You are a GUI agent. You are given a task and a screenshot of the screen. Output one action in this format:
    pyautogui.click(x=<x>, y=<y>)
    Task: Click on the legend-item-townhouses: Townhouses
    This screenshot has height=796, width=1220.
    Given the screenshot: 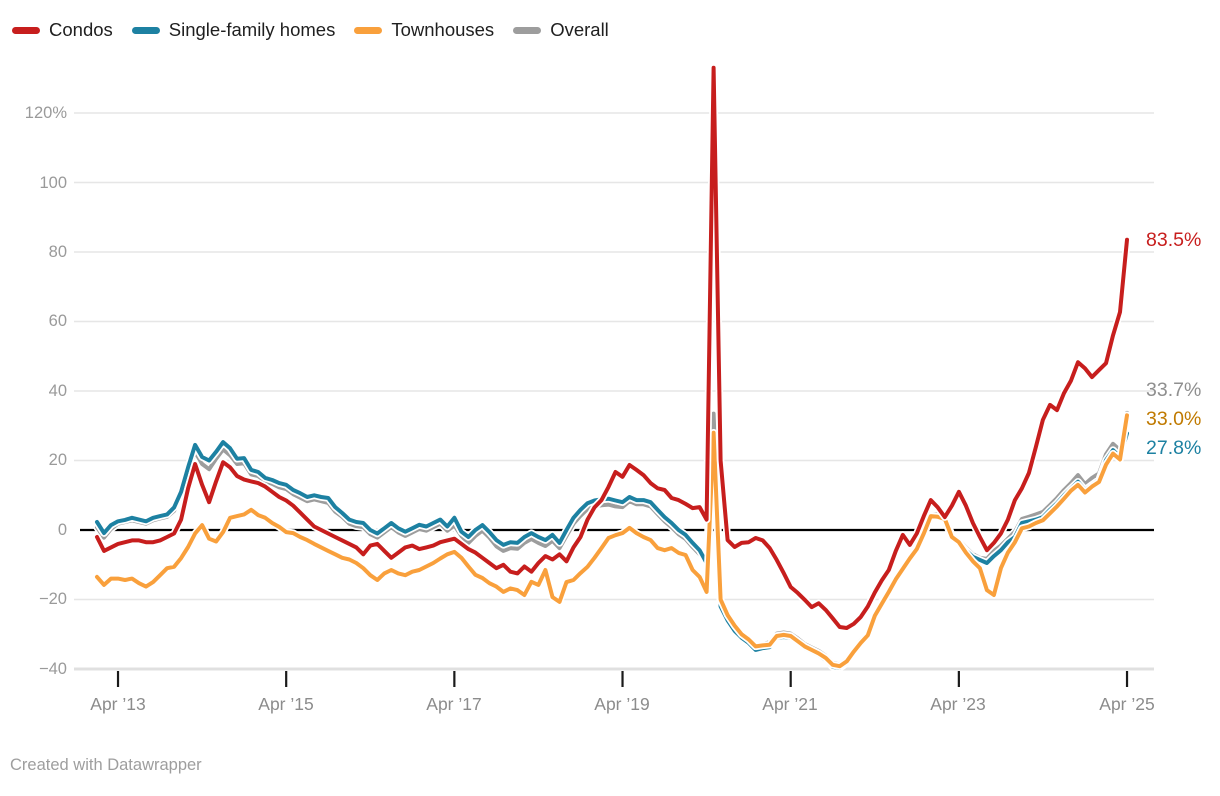 What is the action you would take?
    pyautogui.click(x=424, y=30)
    